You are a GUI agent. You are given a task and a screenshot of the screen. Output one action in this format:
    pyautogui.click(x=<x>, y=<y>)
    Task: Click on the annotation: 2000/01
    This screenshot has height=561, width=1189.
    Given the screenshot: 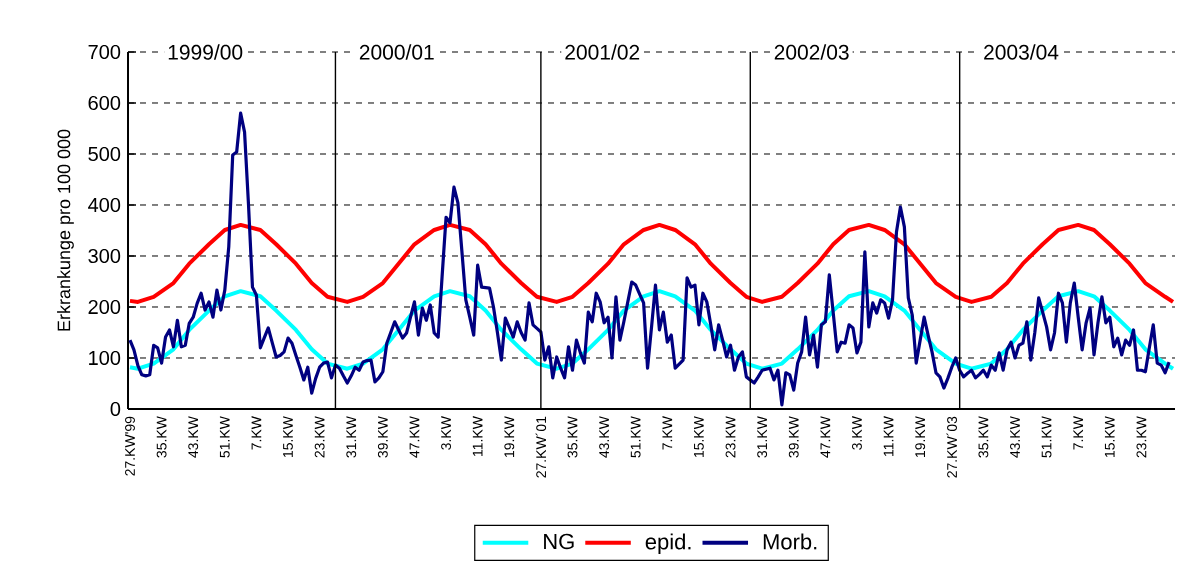 What is the action you would take?
    pyautogui.click(x=396, y=52)
    